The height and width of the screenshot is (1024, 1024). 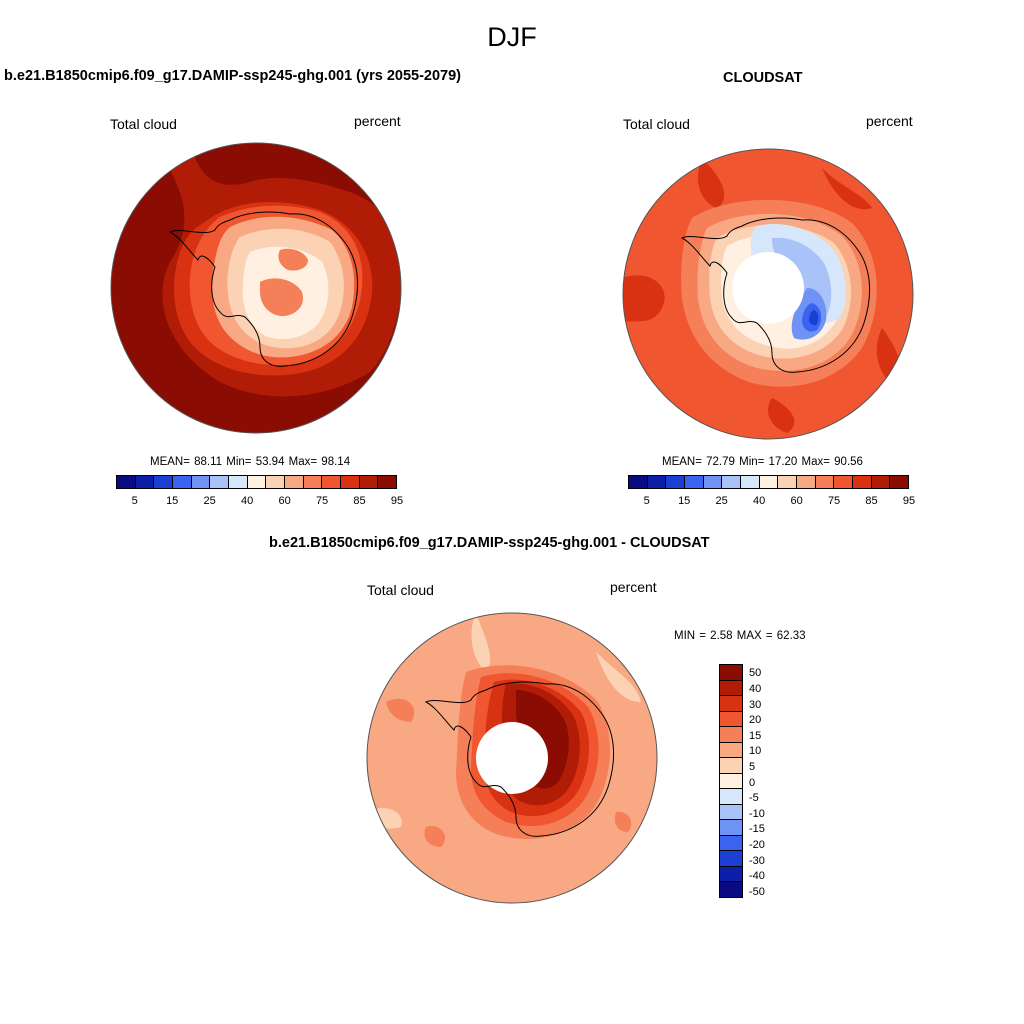 I want to click on obs-units-label: percent, so click(x=889, y=121).